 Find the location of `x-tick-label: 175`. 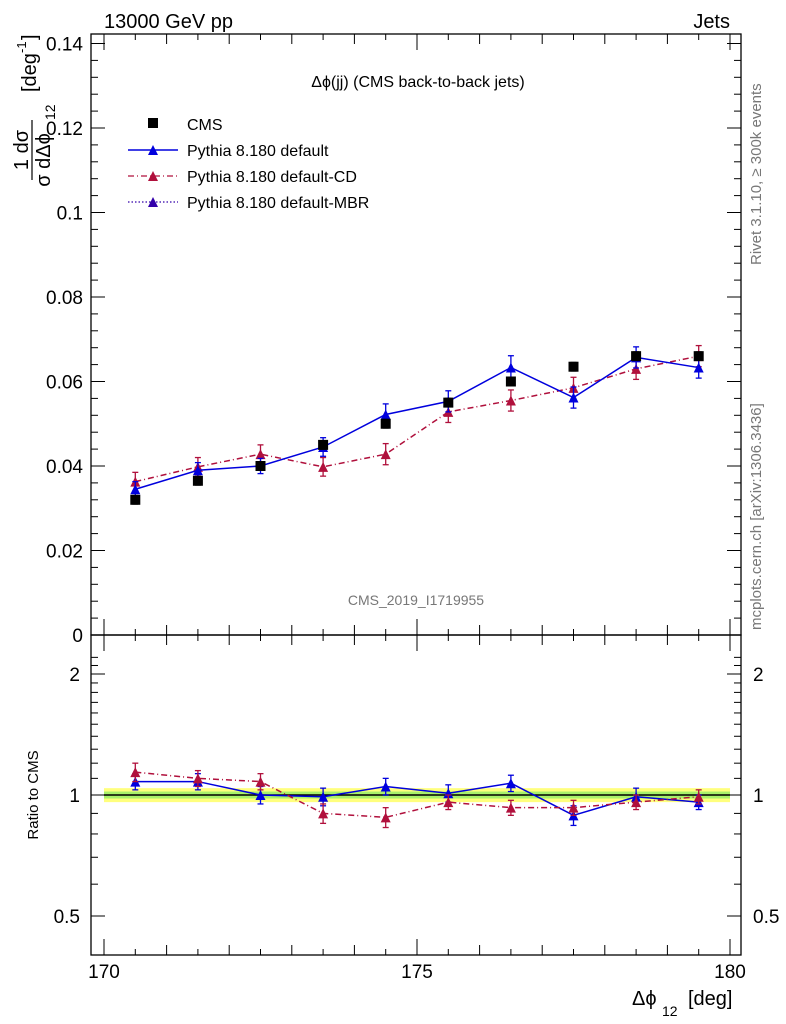

x-tick-label: 175 is located at coordinates (417, 972).